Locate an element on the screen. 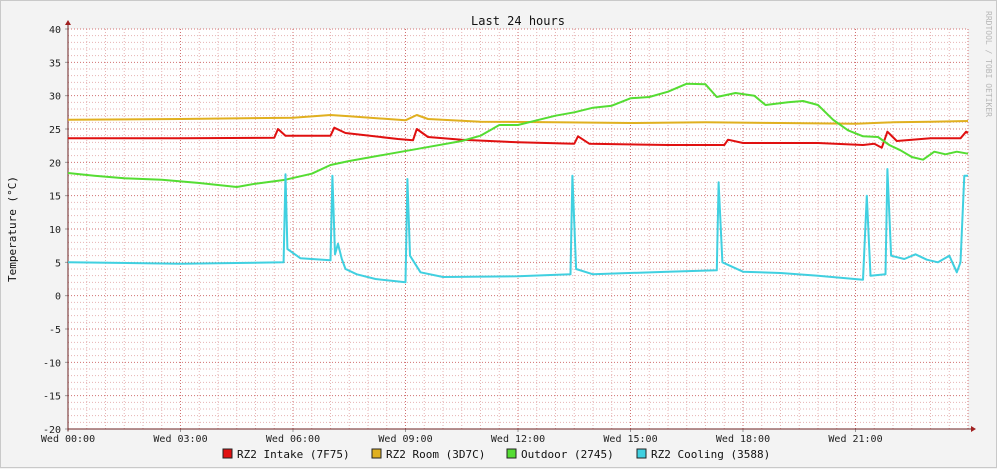  y-tick-label: 25 is located at coordinates (55, 130).